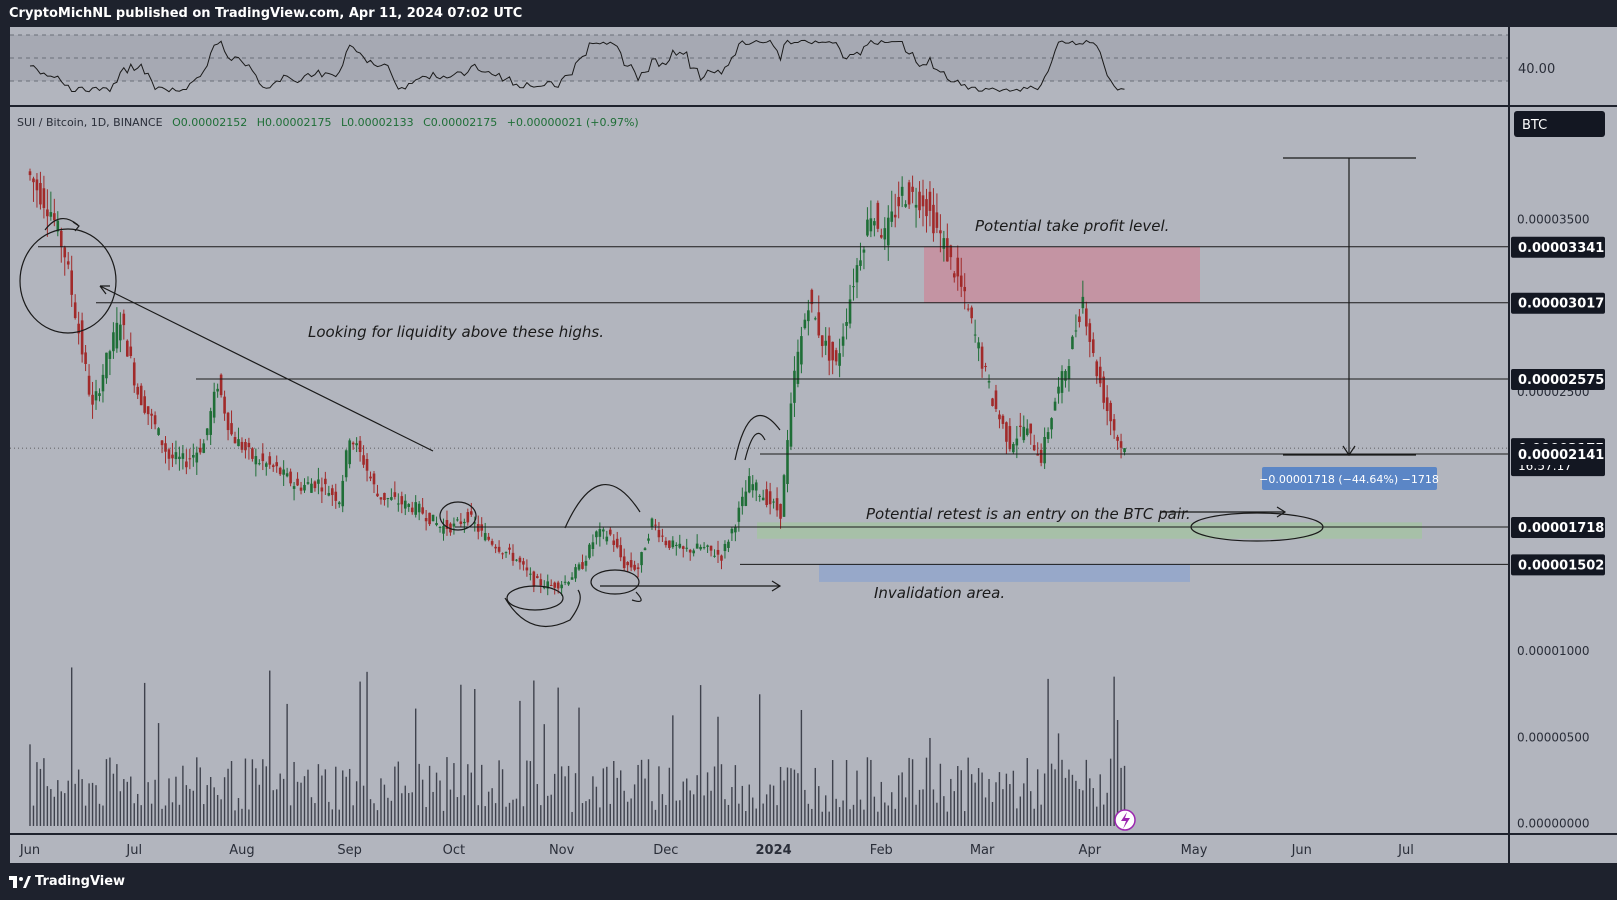 The width and height of the screenshot is (1617, 900). I want to click on tradingview-logo: TradingView, so click(67, 881).